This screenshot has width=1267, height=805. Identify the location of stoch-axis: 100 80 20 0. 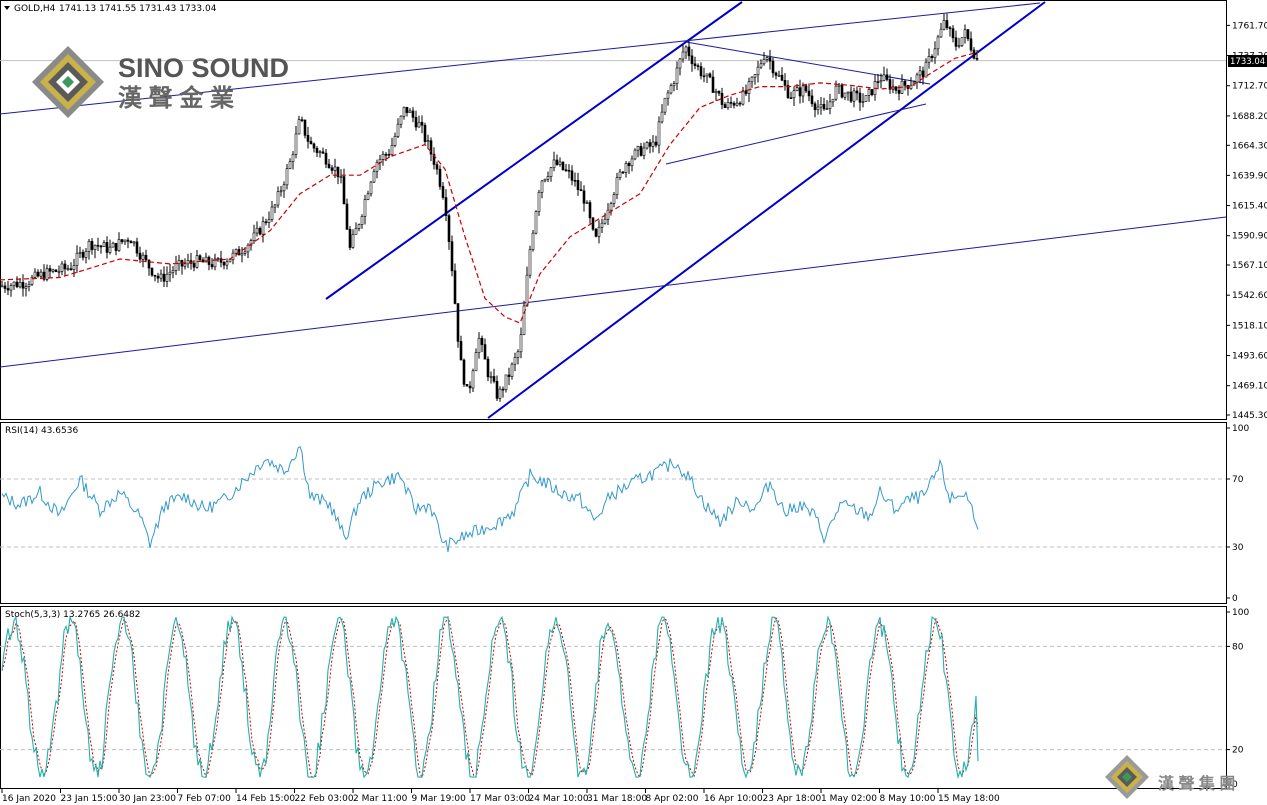
(1237, 699).